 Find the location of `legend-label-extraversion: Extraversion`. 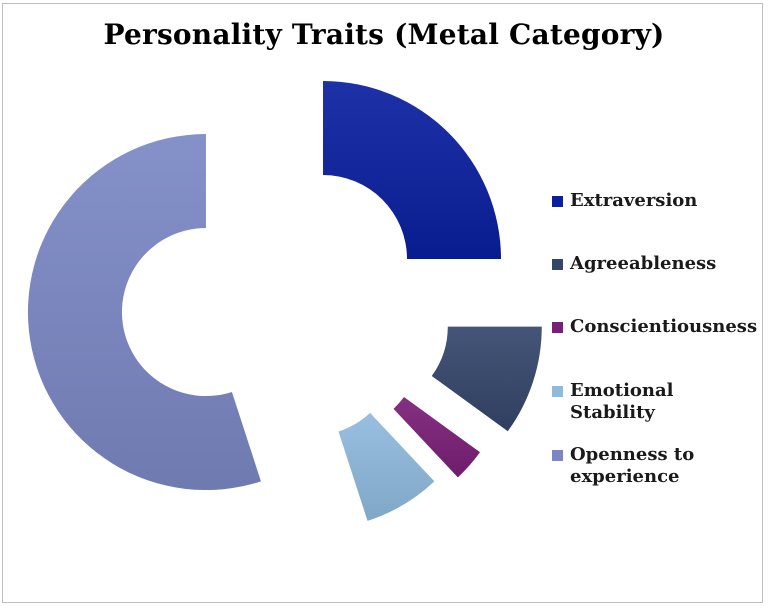

legend-label-extraversion: Extraversion is located at coordinates (634, 200).